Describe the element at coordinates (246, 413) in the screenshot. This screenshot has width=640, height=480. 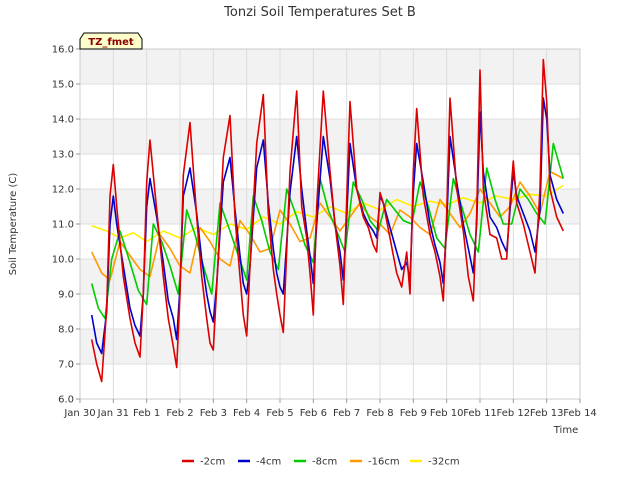
I see `x-tick-label: Feb 4` at that location.